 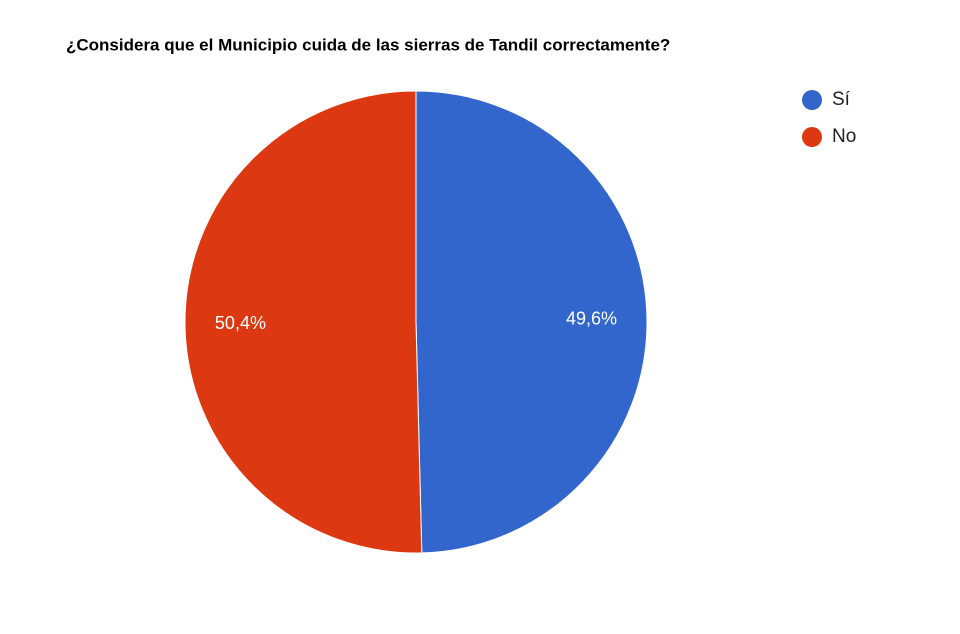 I want to click on data-label: 49,6%, so click(x=591, y=319).